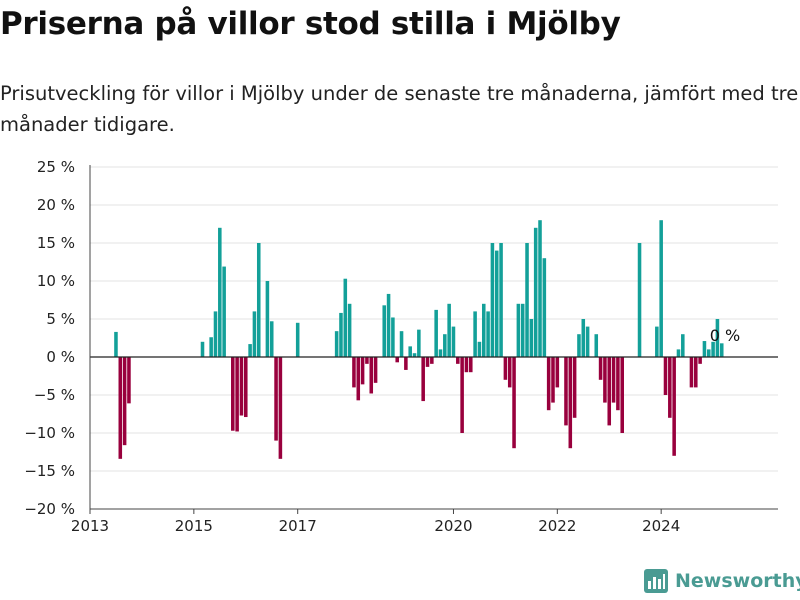  I want to click on x-tick-label: 2017, so click(298, 526).